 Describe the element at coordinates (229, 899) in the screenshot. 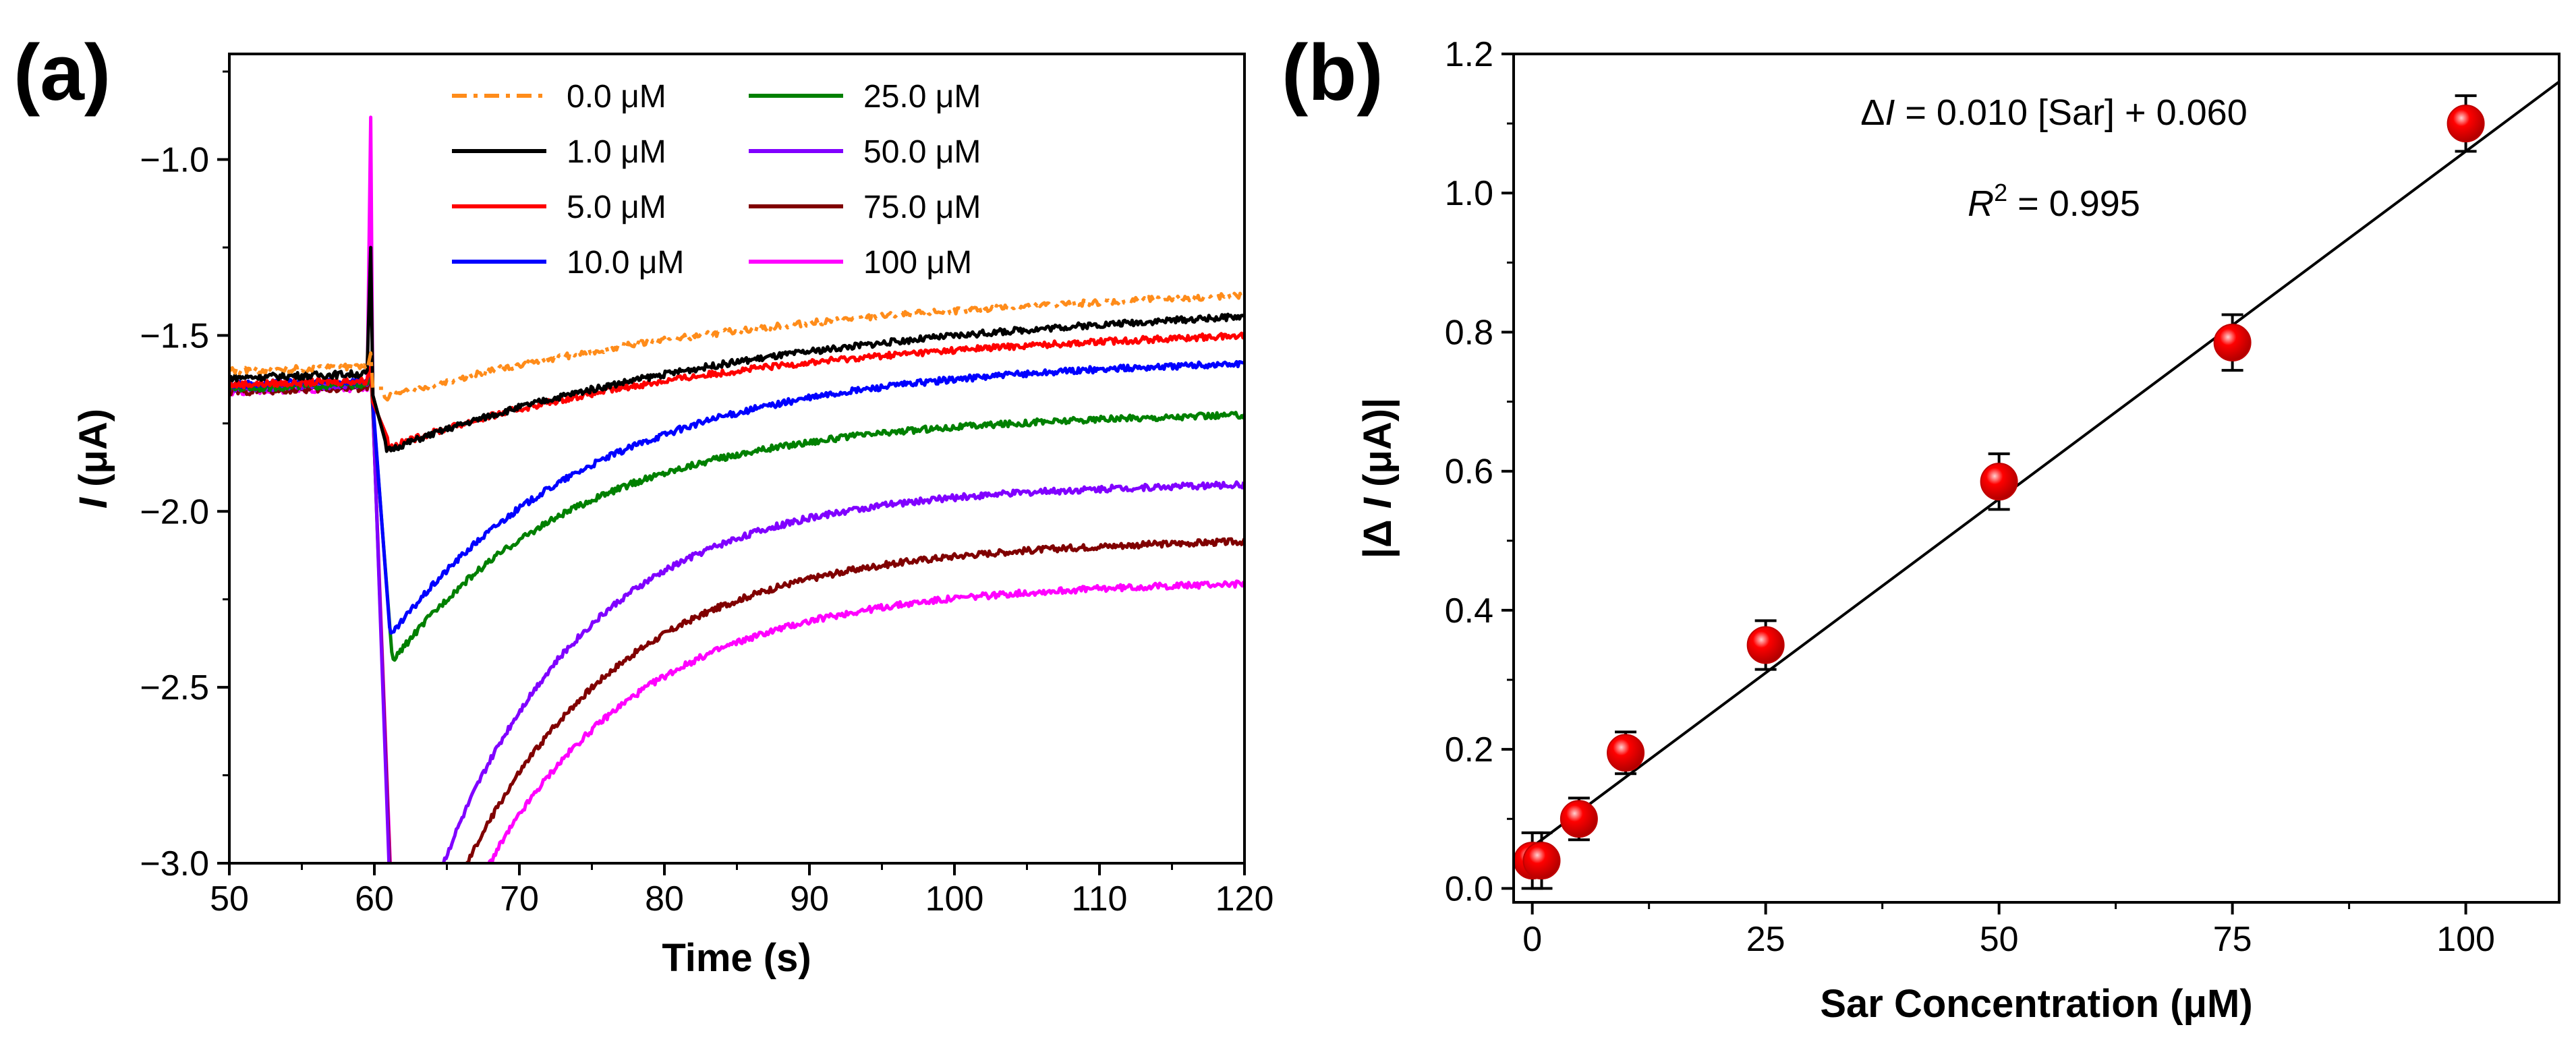

I see `chart-a-x-tick-label: 50` at that location.